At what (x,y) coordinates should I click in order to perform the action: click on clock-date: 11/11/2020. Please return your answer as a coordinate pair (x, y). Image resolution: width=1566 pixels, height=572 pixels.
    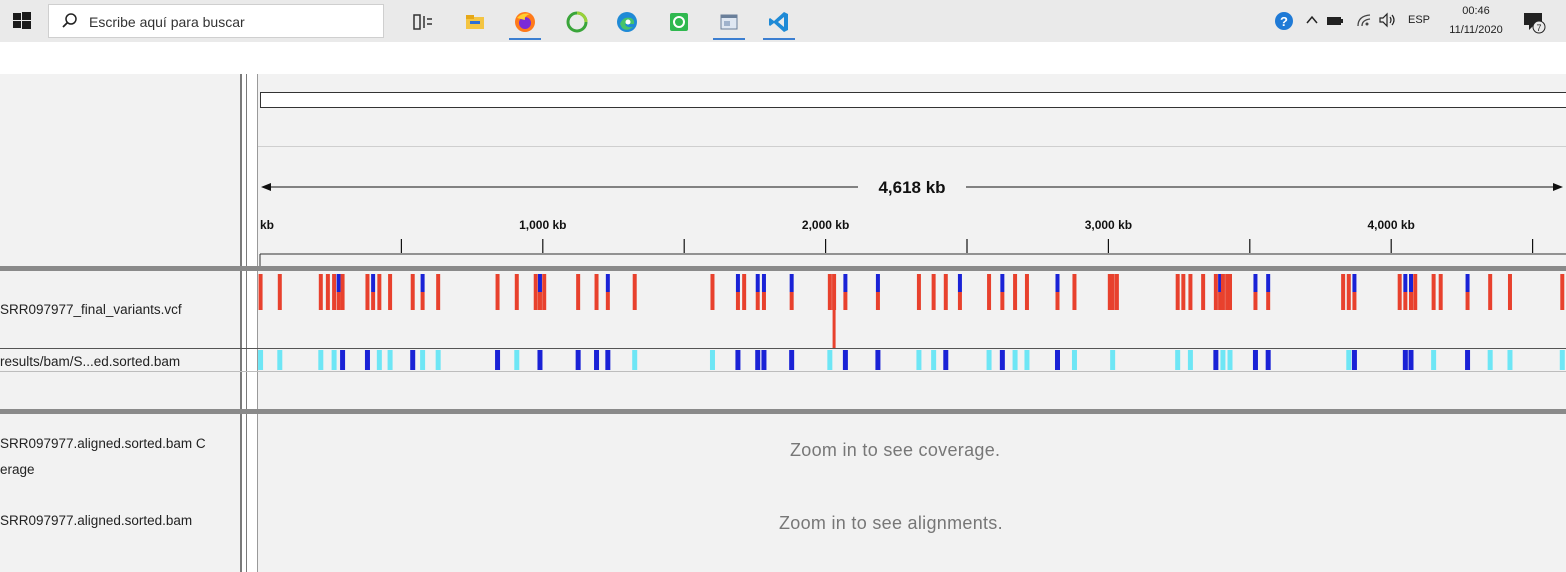
    Looking at the image, I should click on (1476, 30).